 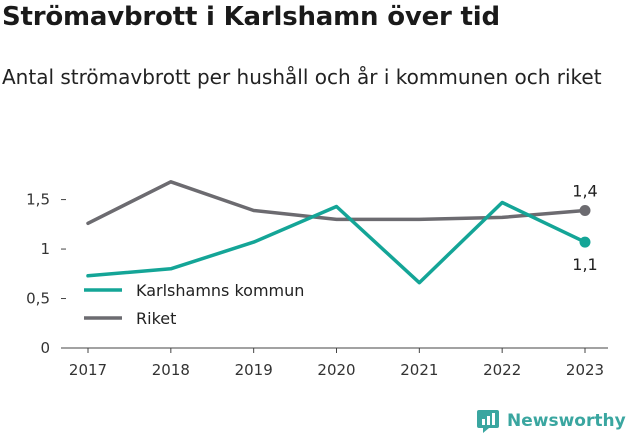 I want to click on y-tick-label: 0,5, so click(x=38, y=299).